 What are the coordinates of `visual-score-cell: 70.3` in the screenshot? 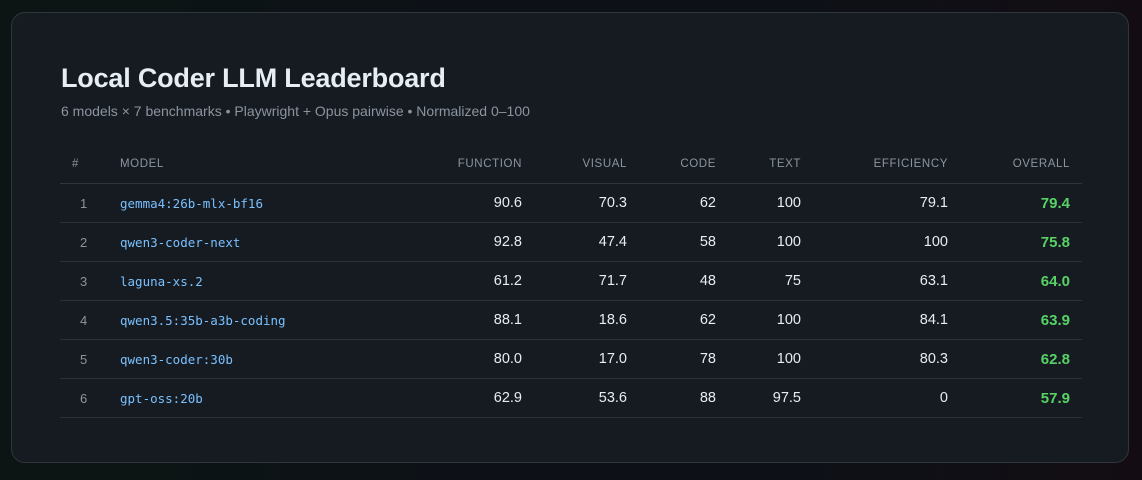 It's located at (586, 203).